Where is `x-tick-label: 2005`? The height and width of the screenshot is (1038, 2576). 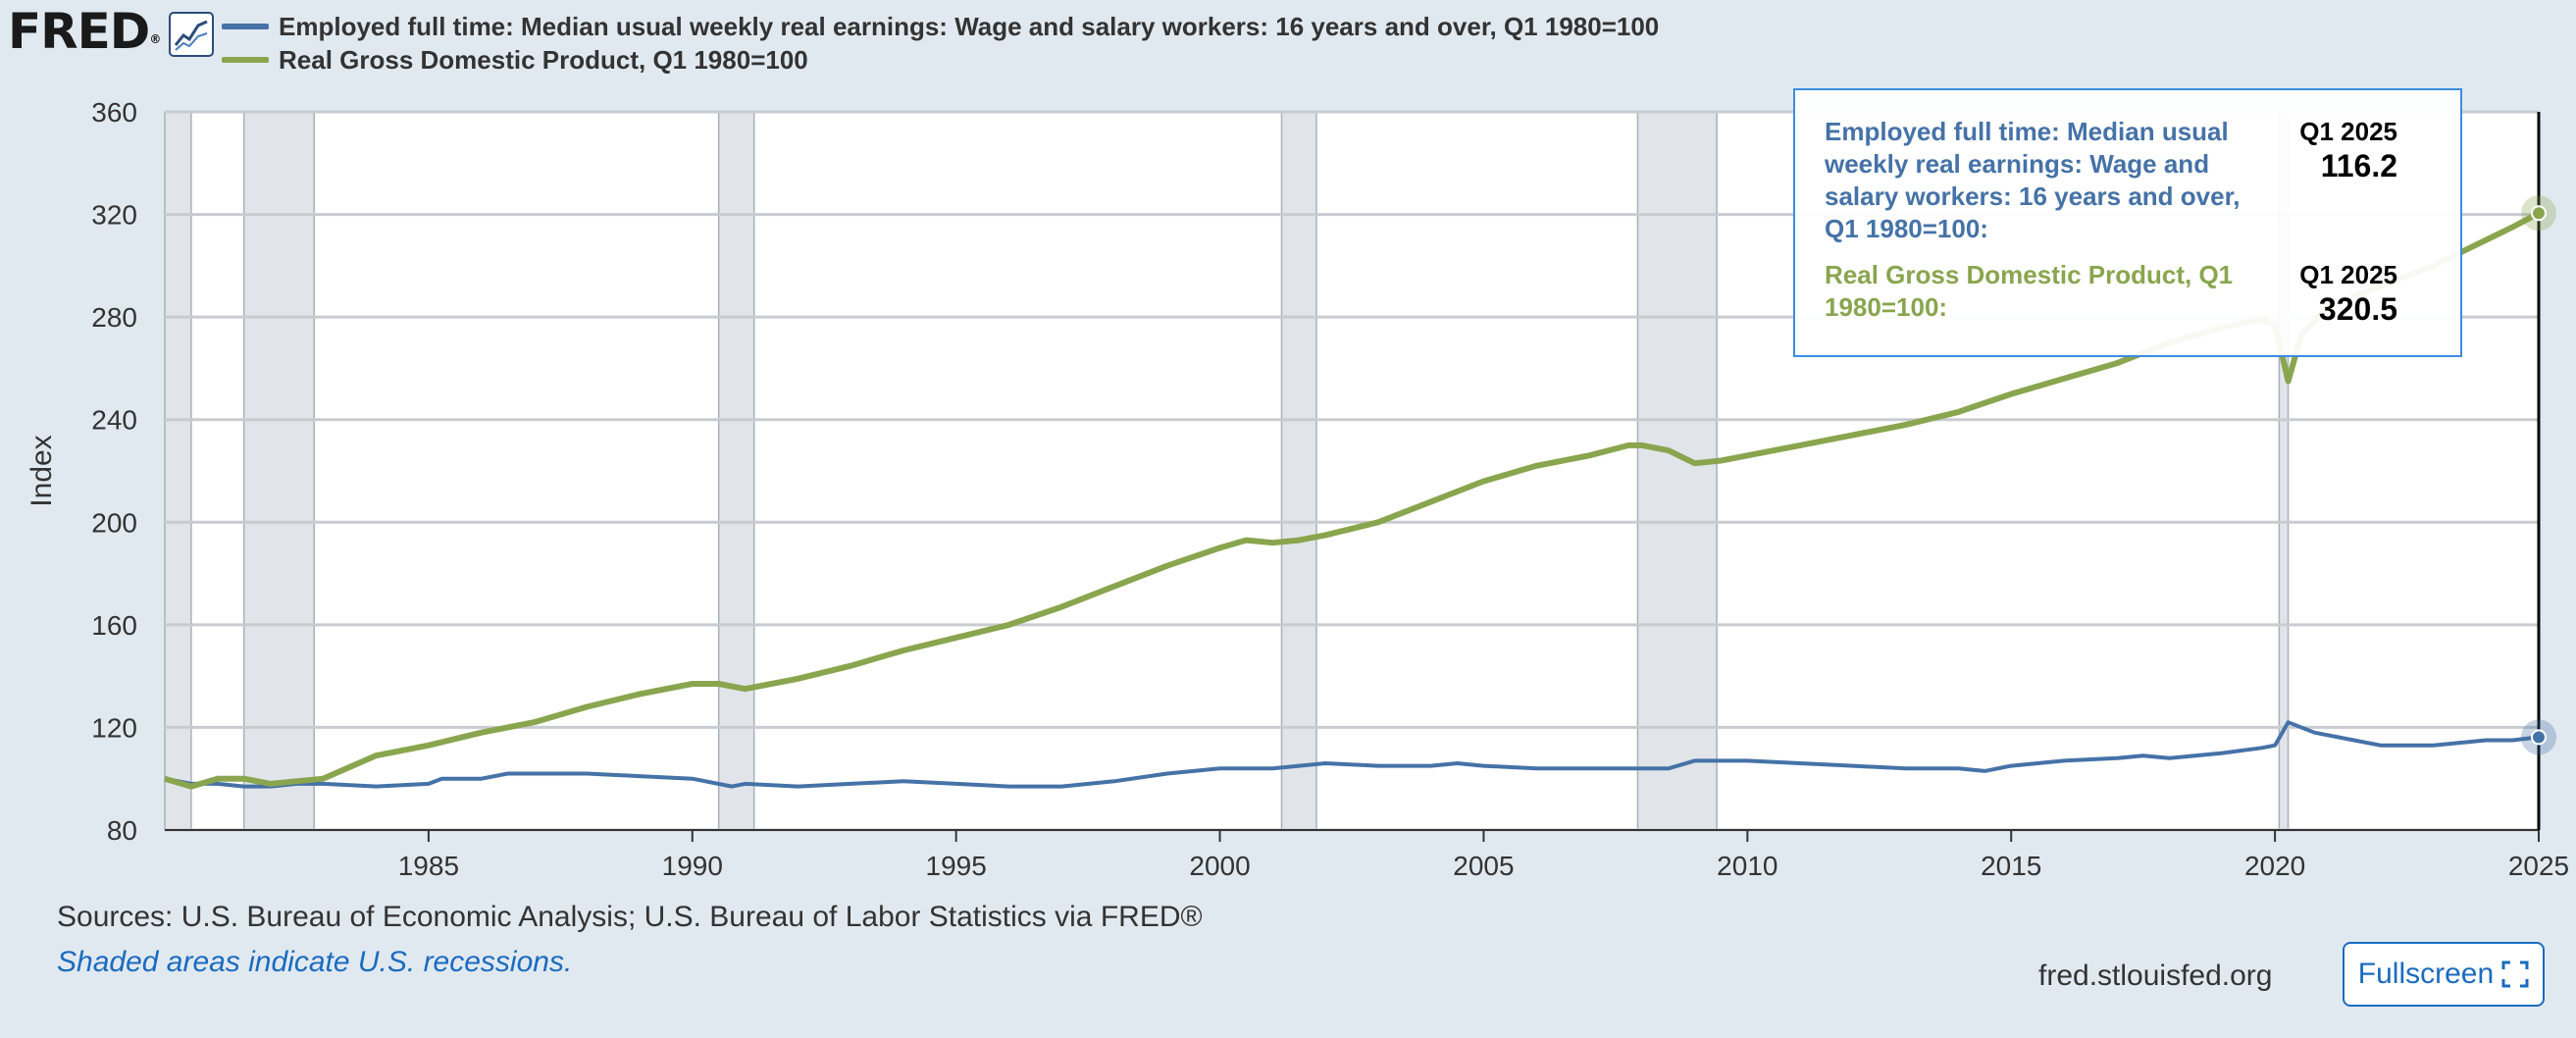
x-tick-label: 2005 is located at coordinates (1483, 866).